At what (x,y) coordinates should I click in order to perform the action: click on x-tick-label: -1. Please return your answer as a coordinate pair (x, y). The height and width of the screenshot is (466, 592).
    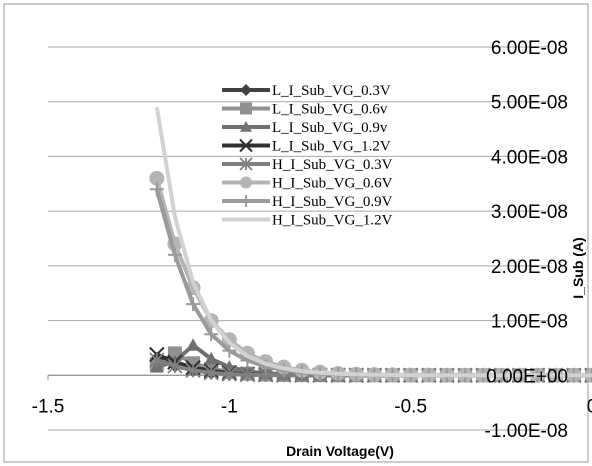
    Looking at the image, I should click on (229, 406).